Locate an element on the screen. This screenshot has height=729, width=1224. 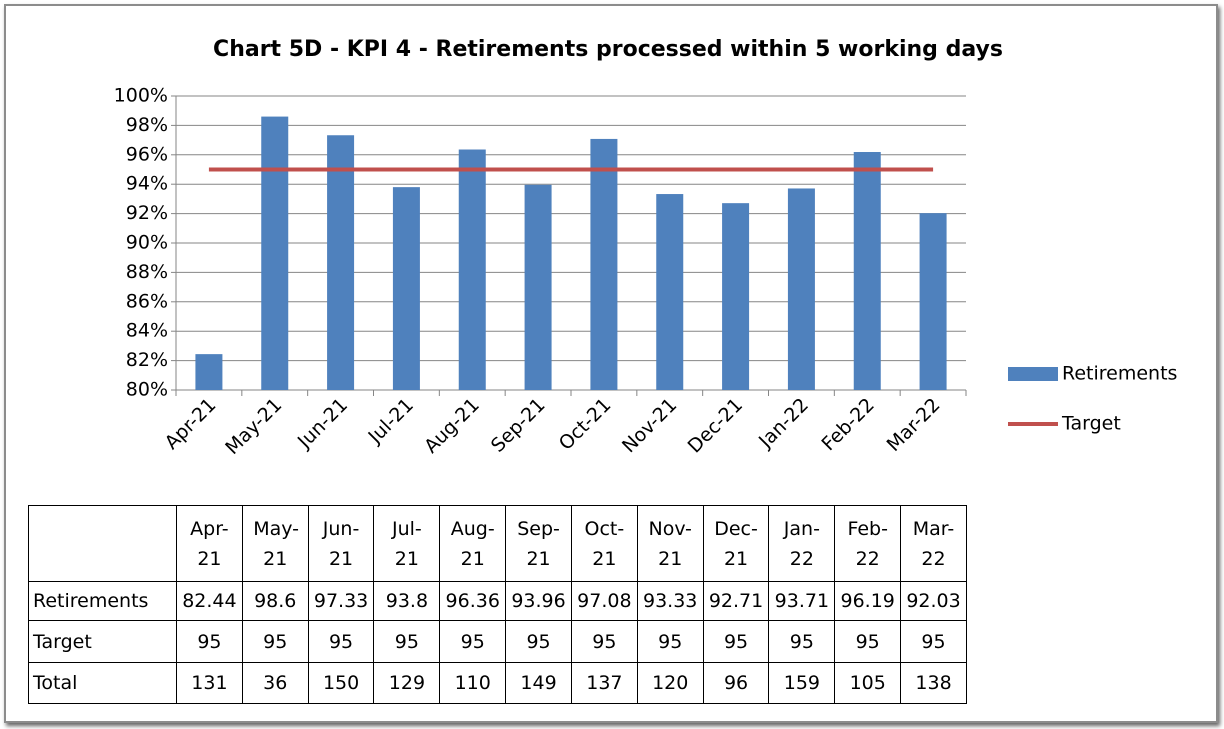
table-cell: 96.36 is located at coordinates (473, 601).